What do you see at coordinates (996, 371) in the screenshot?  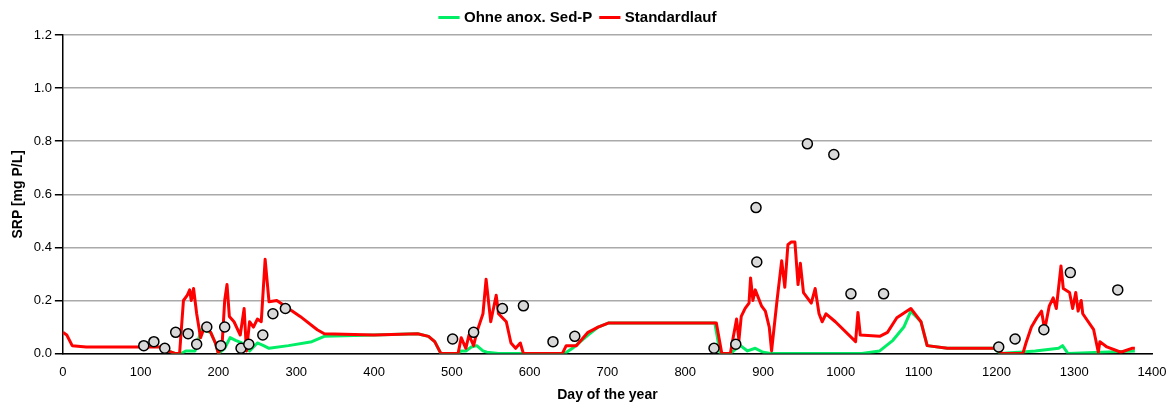 I see `x-tick-label: 1200` at bounding box center [996, 371].